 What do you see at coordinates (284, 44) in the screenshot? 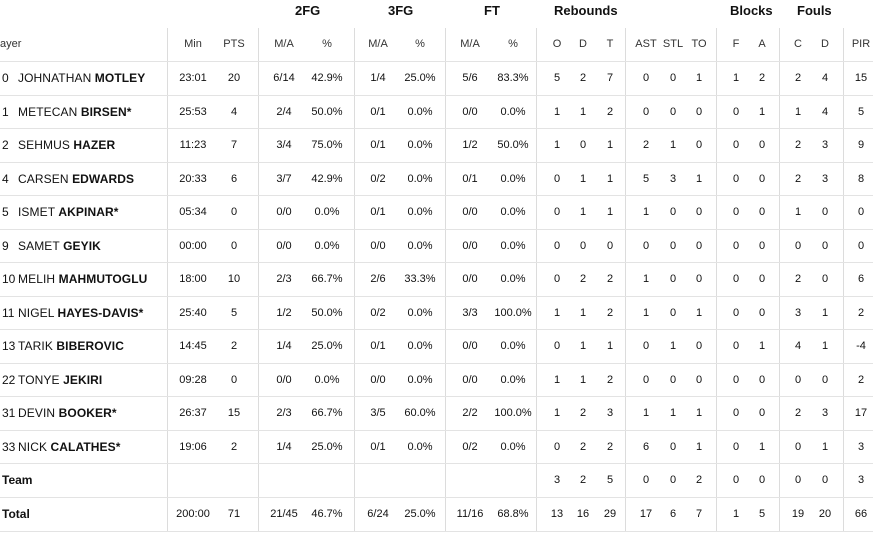
I see `col-header-fg2-ma: M/A` at bounding box center [284, 44].